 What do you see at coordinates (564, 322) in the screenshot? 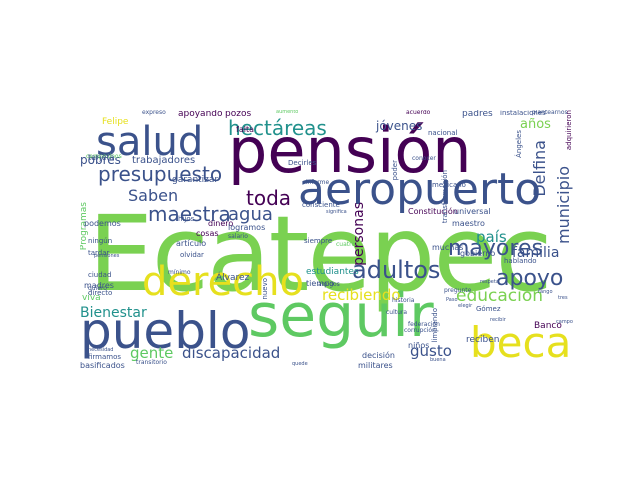
I see `cloud-word: campo` at bounding box center [564, 322].